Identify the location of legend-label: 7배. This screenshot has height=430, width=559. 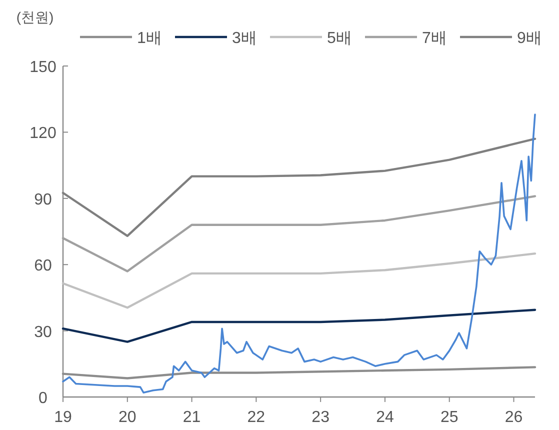
(434, 38).